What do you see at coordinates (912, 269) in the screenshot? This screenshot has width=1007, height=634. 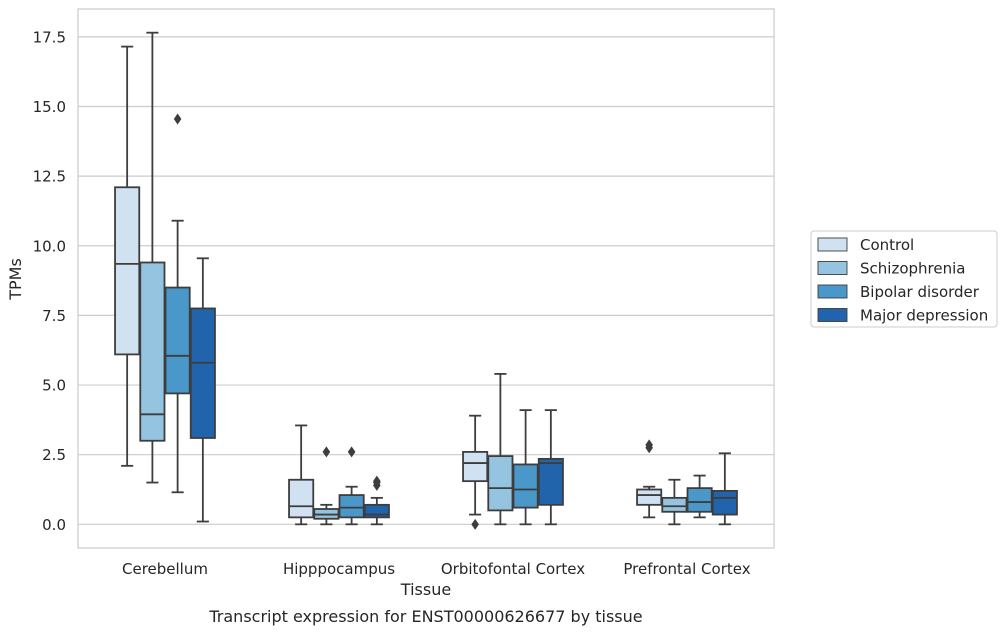 I see `legend-label: Schizophrenia` at bounding box center [912, 269].